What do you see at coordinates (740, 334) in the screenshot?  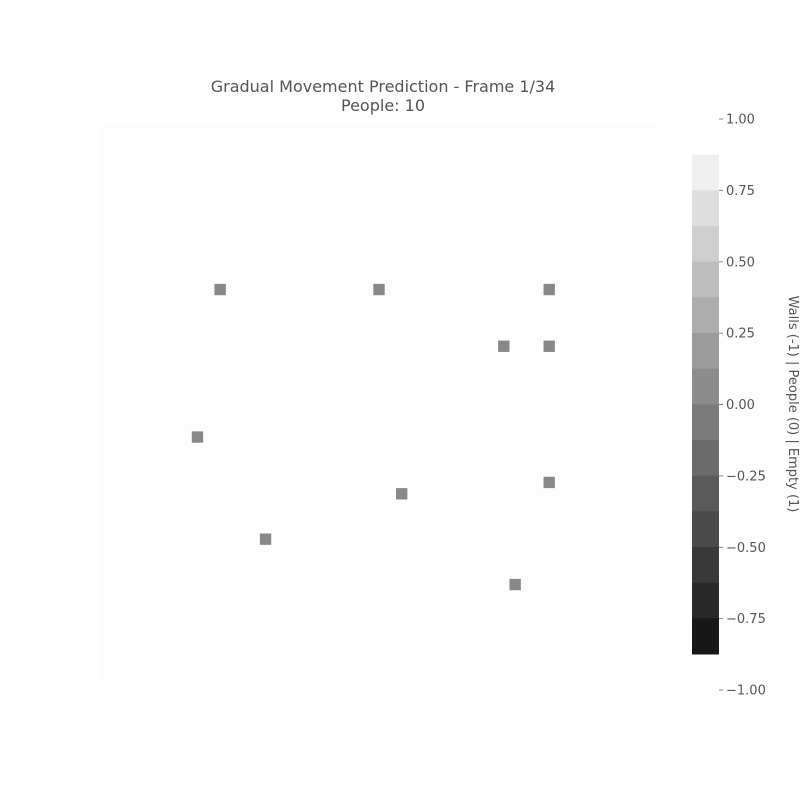 I see `colorbar-tick-label: 0.25` at bounding box center [740, 334].